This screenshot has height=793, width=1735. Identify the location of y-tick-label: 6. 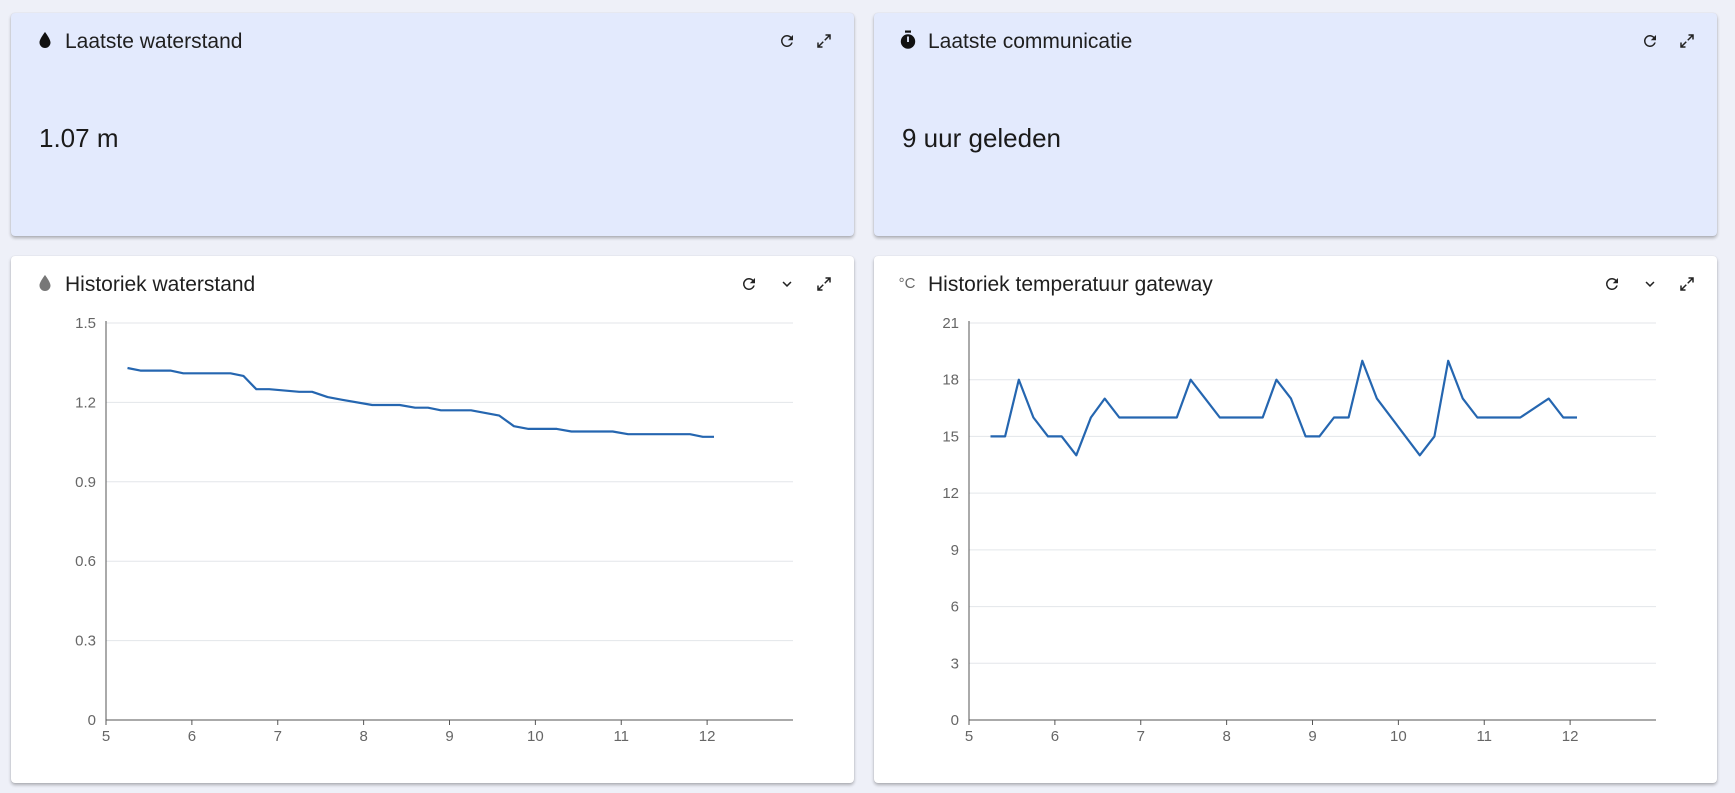
(955, 607).